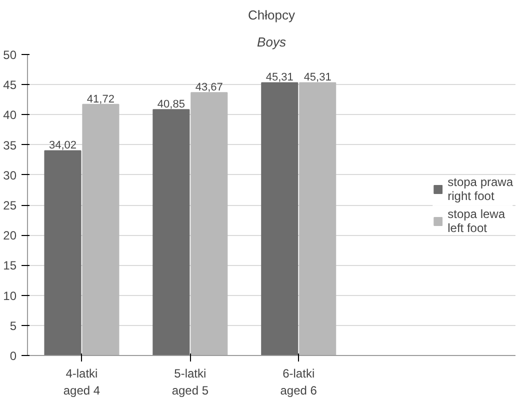  What do you see at coordinates (171, 104) in the screenshot?
I see `data-label: 40,85` at bounding box center [171, 104].